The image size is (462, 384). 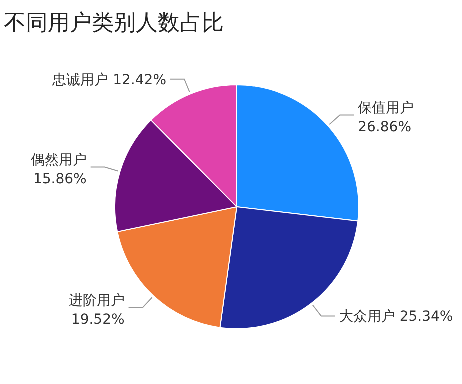 What do you see at coordinates (114, 23) in the screenshot?
I see `chart-title: 不同用户类别人数占比` at bounding box center [114, 23].